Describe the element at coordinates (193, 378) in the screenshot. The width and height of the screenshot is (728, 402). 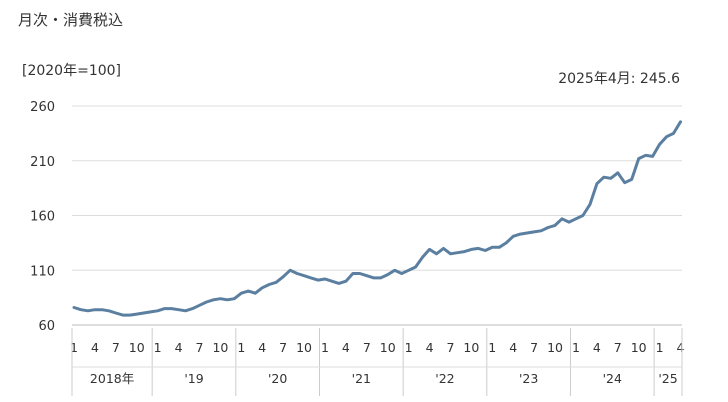
I see `x-year-label: '19` at that location.